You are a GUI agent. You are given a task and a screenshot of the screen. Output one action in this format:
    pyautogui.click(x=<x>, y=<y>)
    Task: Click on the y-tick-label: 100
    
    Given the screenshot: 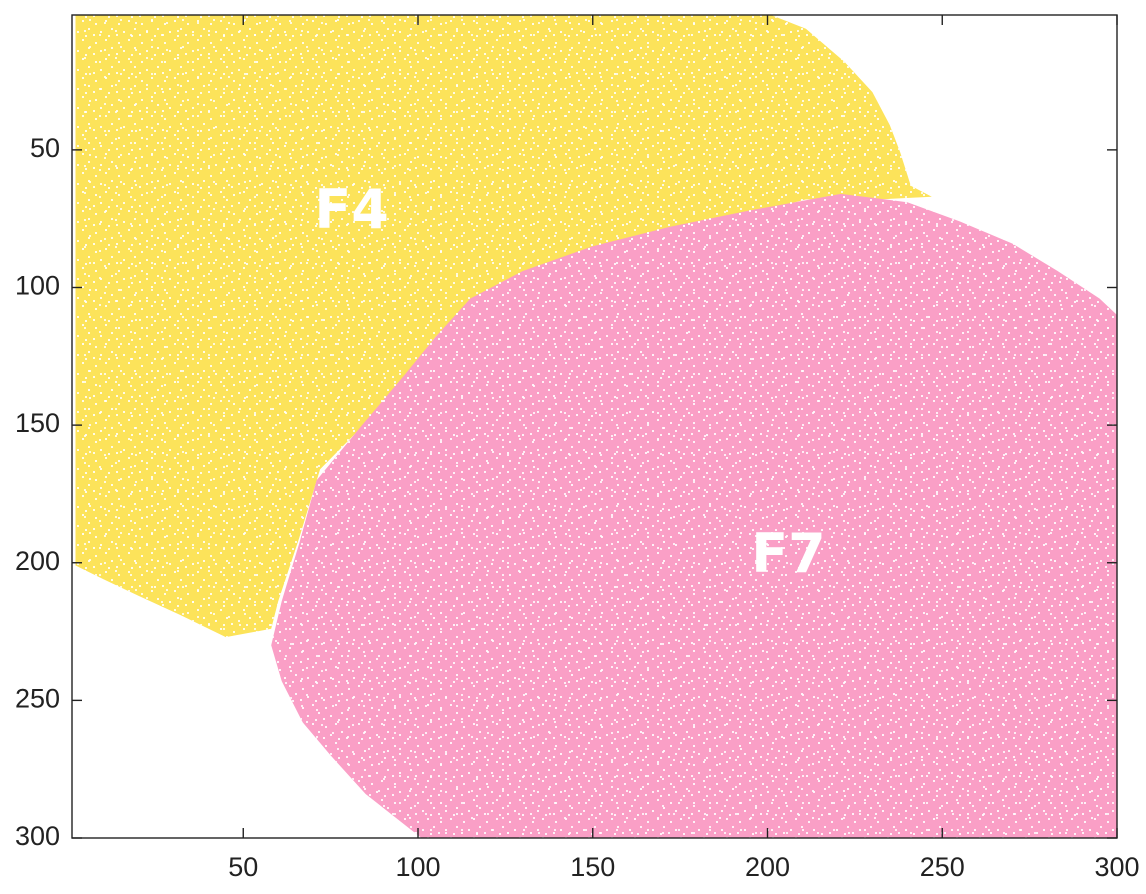 What is the action you would take?
    pyautogui.click(x=37, y=286)
    